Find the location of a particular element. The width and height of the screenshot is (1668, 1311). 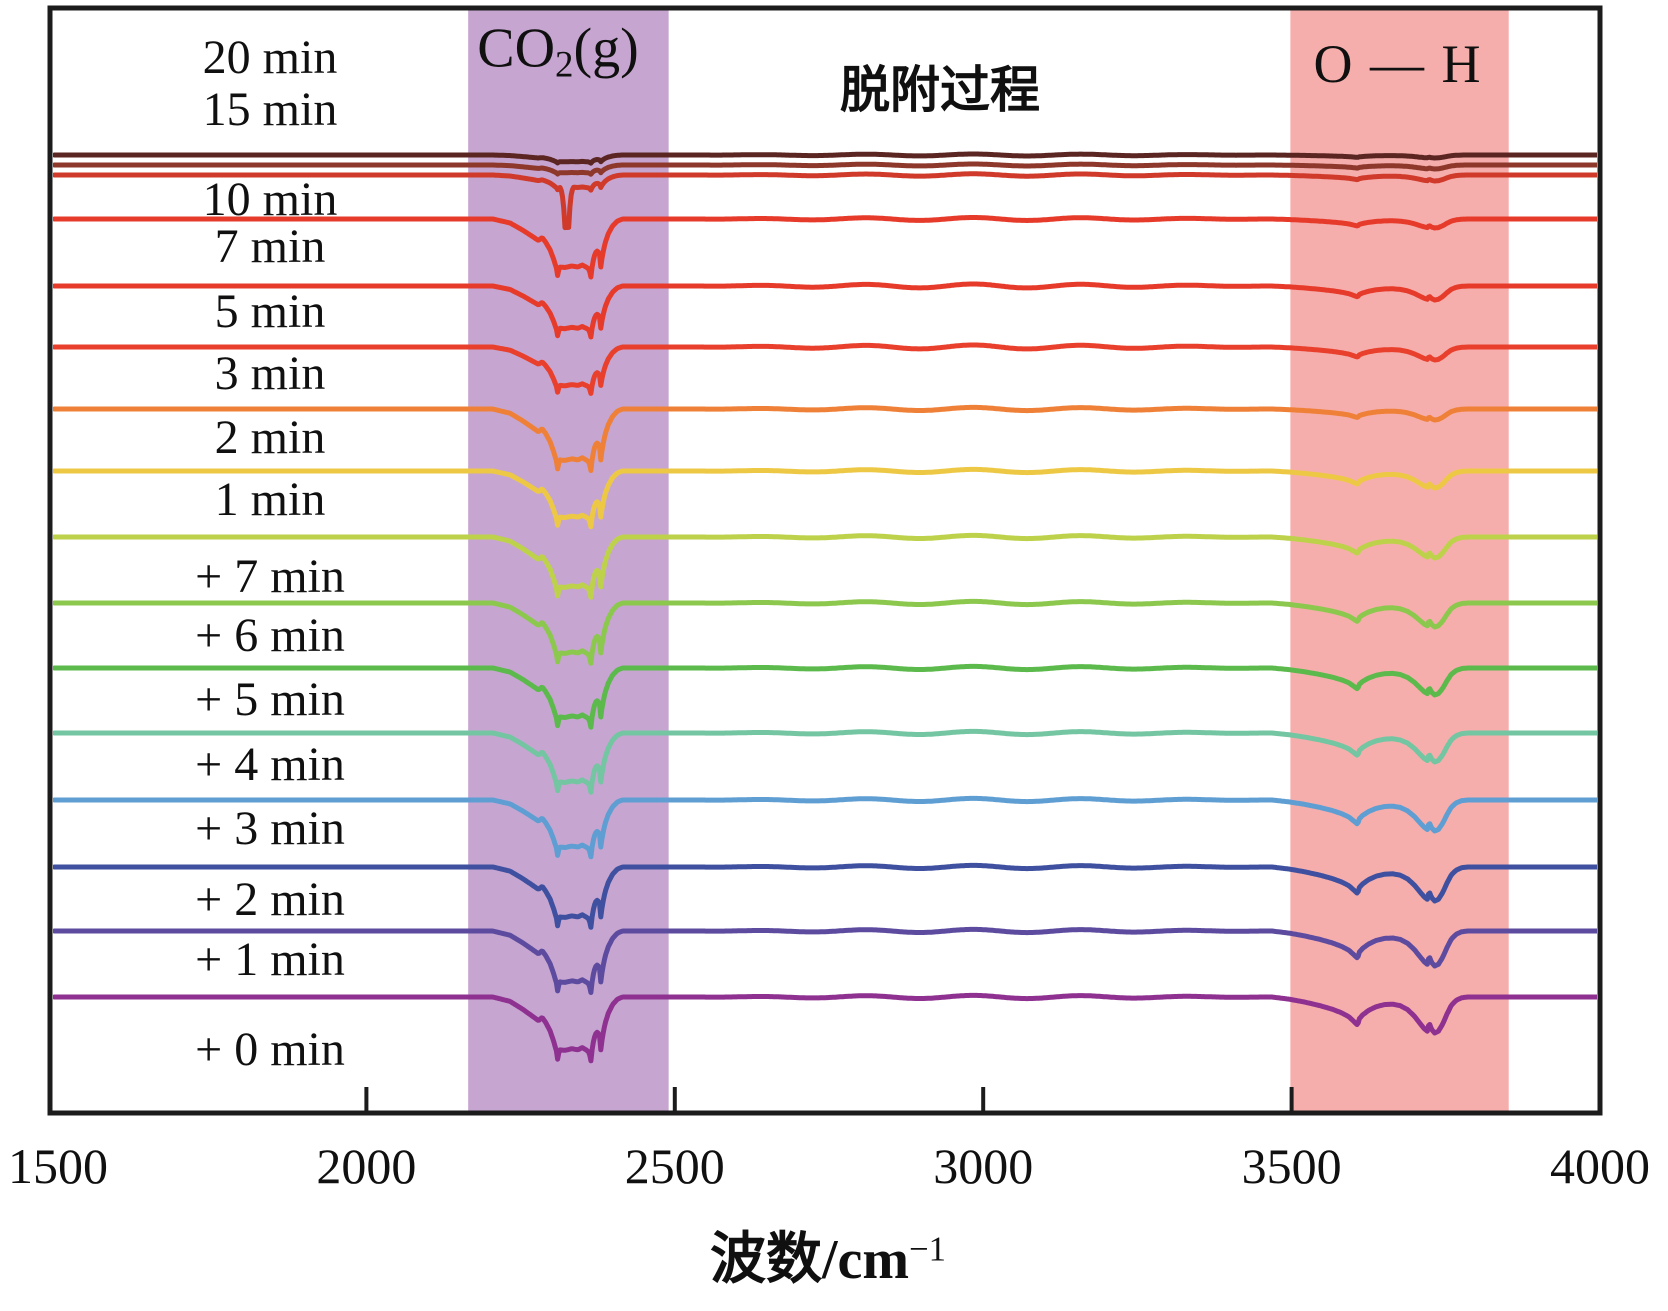

curve-label: + 7 min is located at coordinates (270, 576).